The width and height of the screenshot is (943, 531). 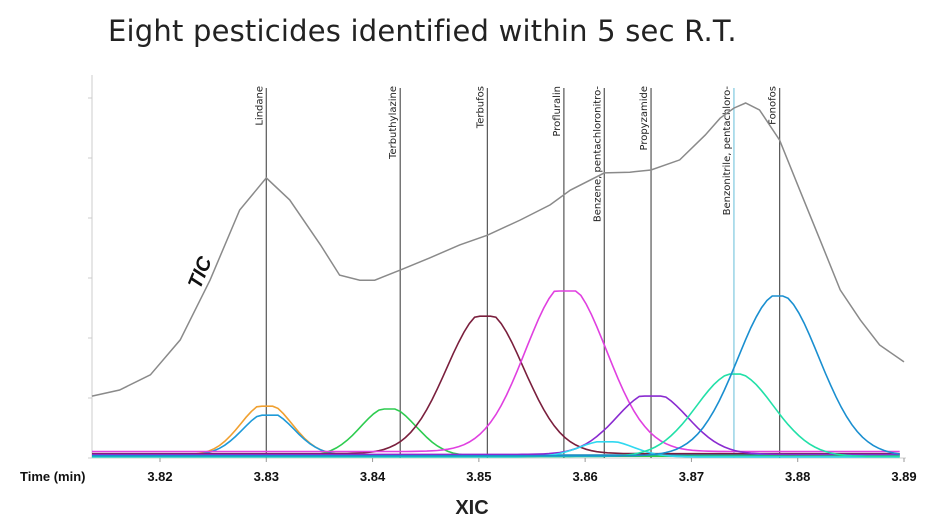 I want to click on x-tick-label: 3.84, so click(x=373, y=476).